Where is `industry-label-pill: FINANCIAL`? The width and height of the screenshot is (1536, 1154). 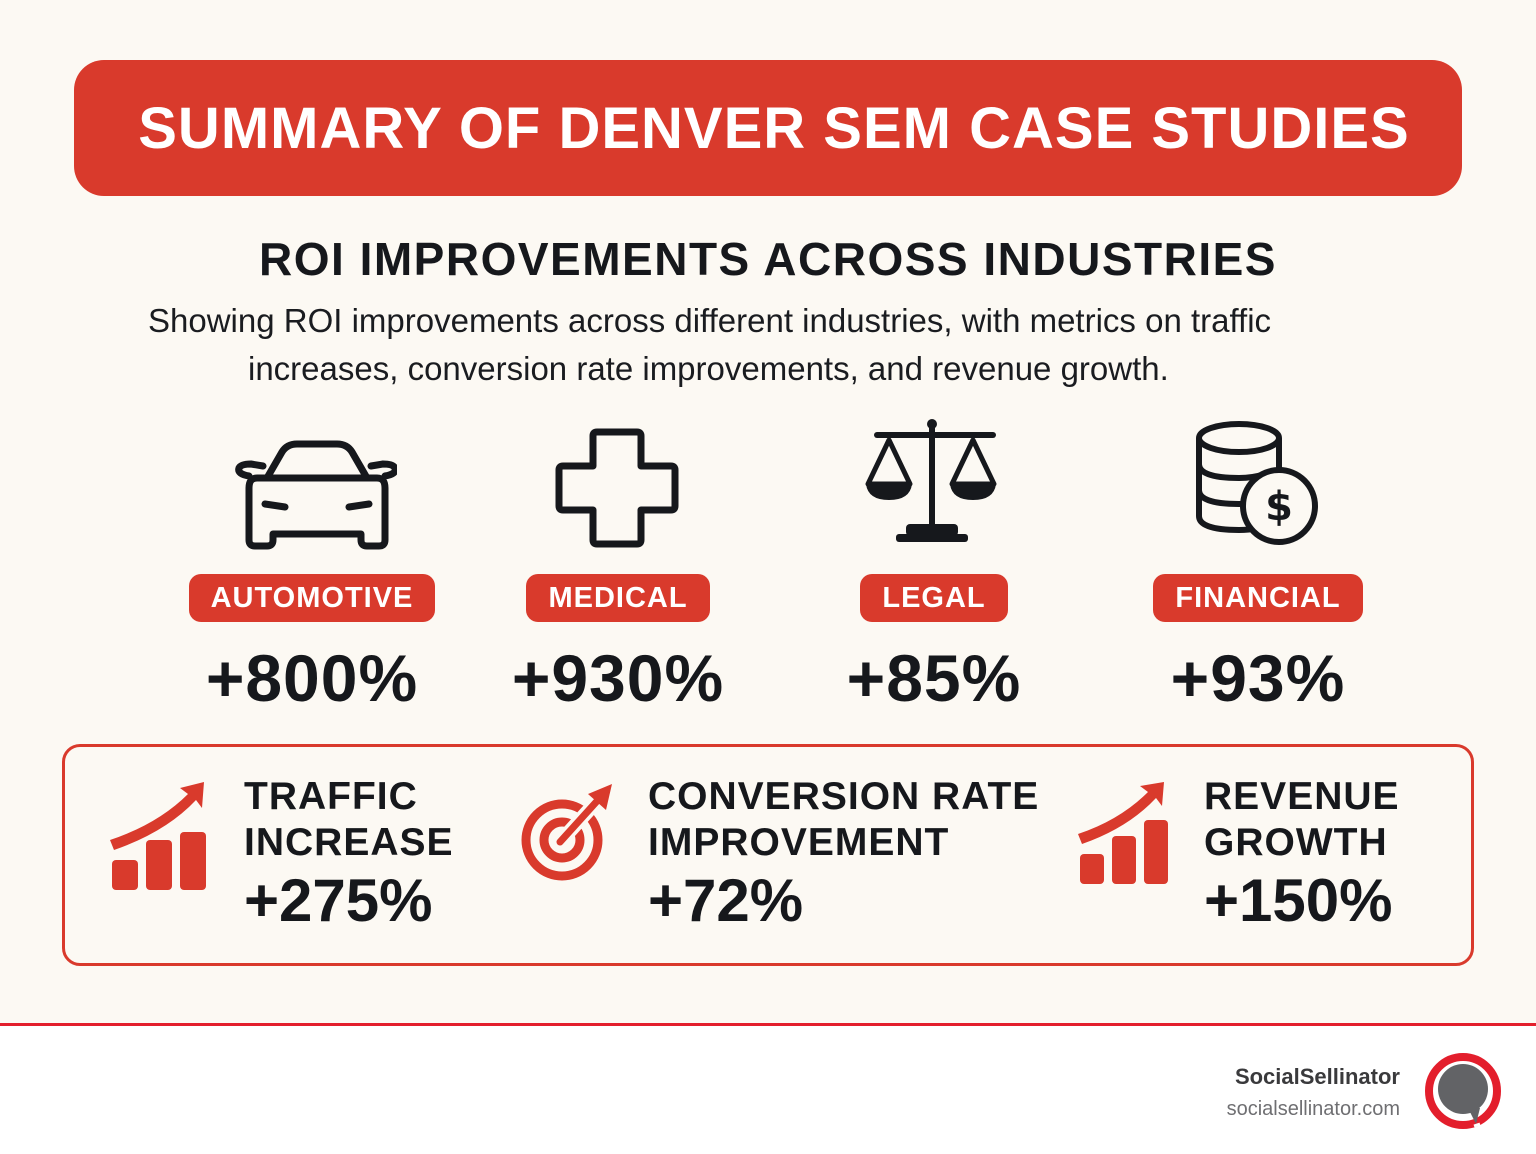
industry-label-pill: FINANCIAL is located at coordinates (1258, 598).